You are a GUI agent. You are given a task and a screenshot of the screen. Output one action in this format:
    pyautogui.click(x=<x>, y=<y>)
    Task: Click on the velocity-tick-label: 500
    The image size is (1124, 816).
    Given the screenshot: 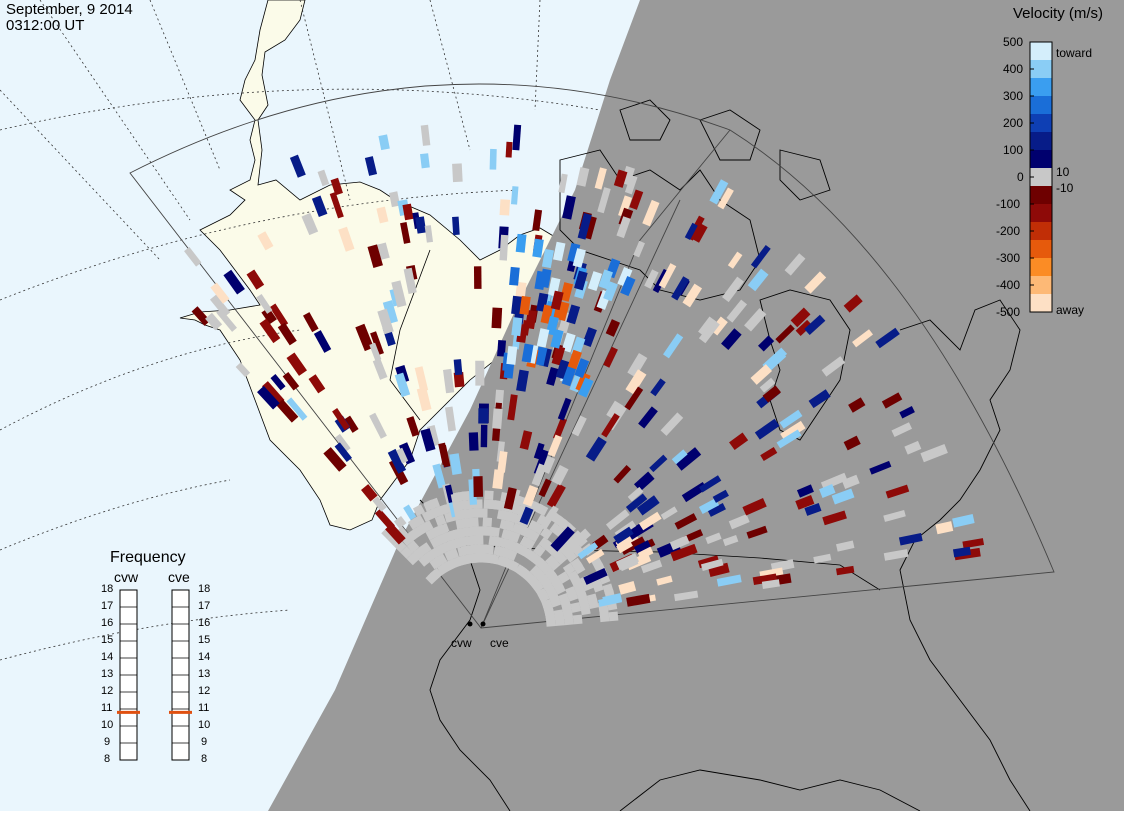 What is the action you would take?
    pyautogui.click(x=1013, y=42)
    